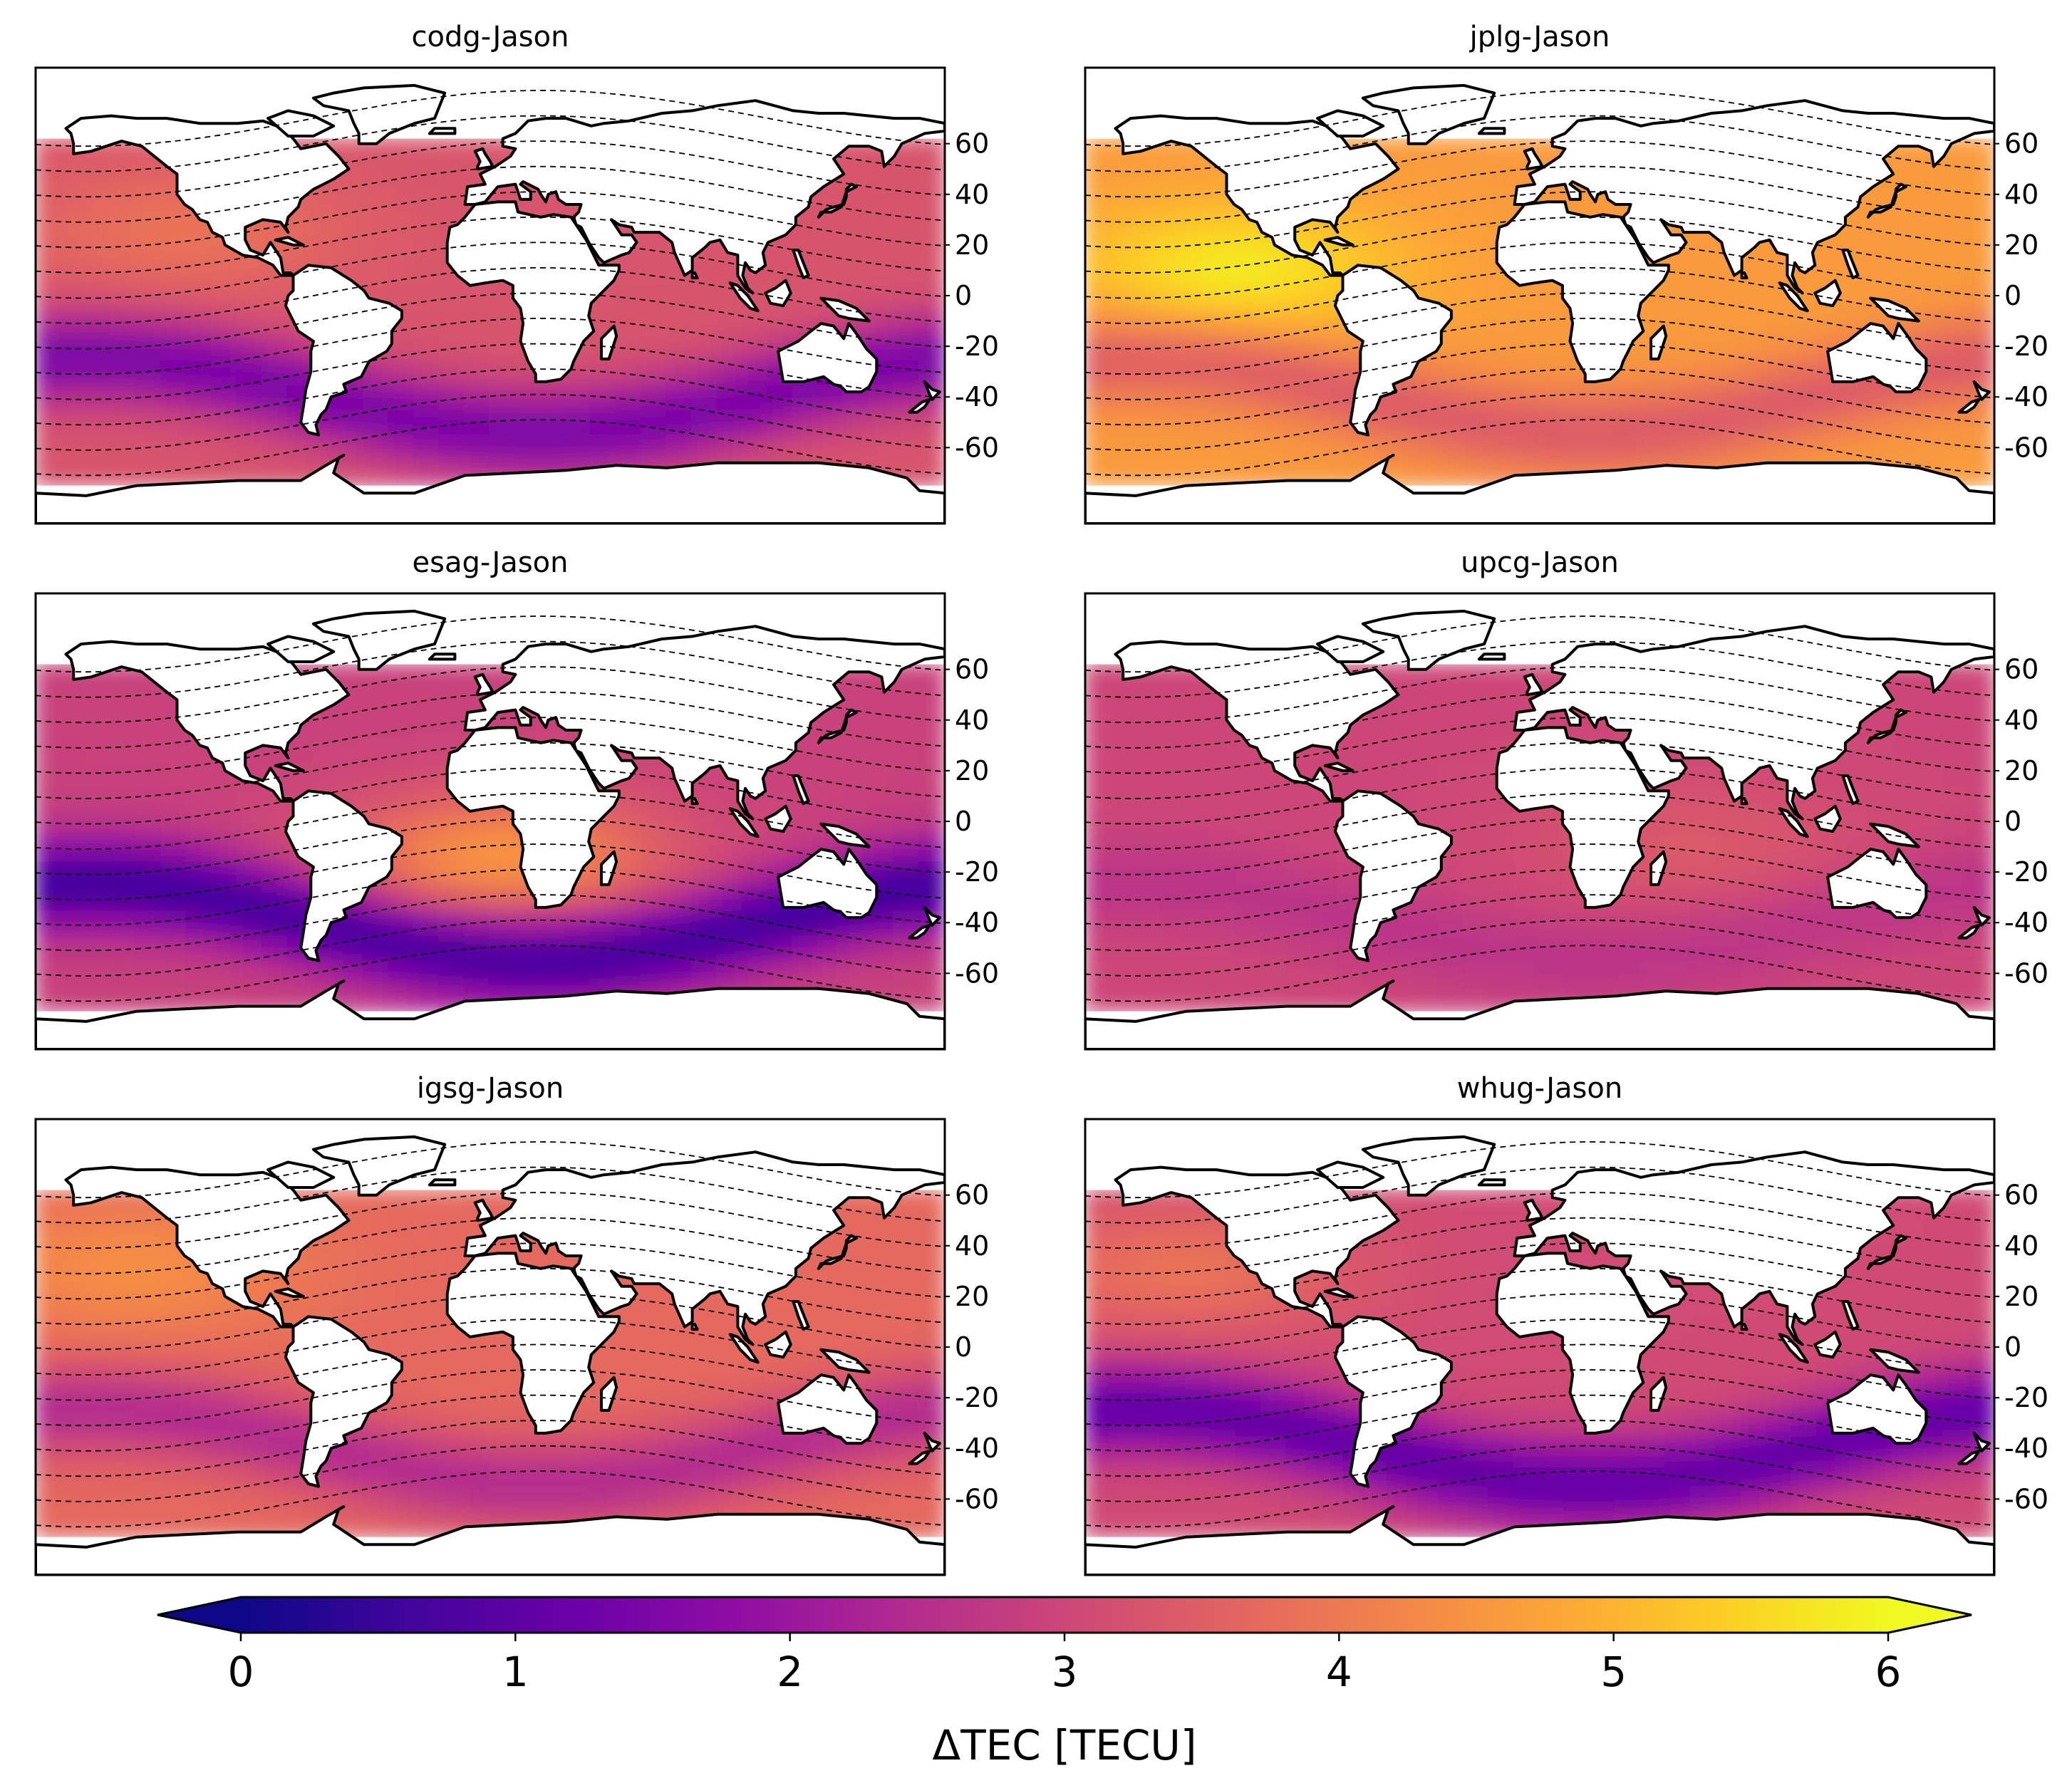 The width and height of the screenshot is (2072, 1783). I want to click on lat-tick-label: -20, so click(2026, 346).